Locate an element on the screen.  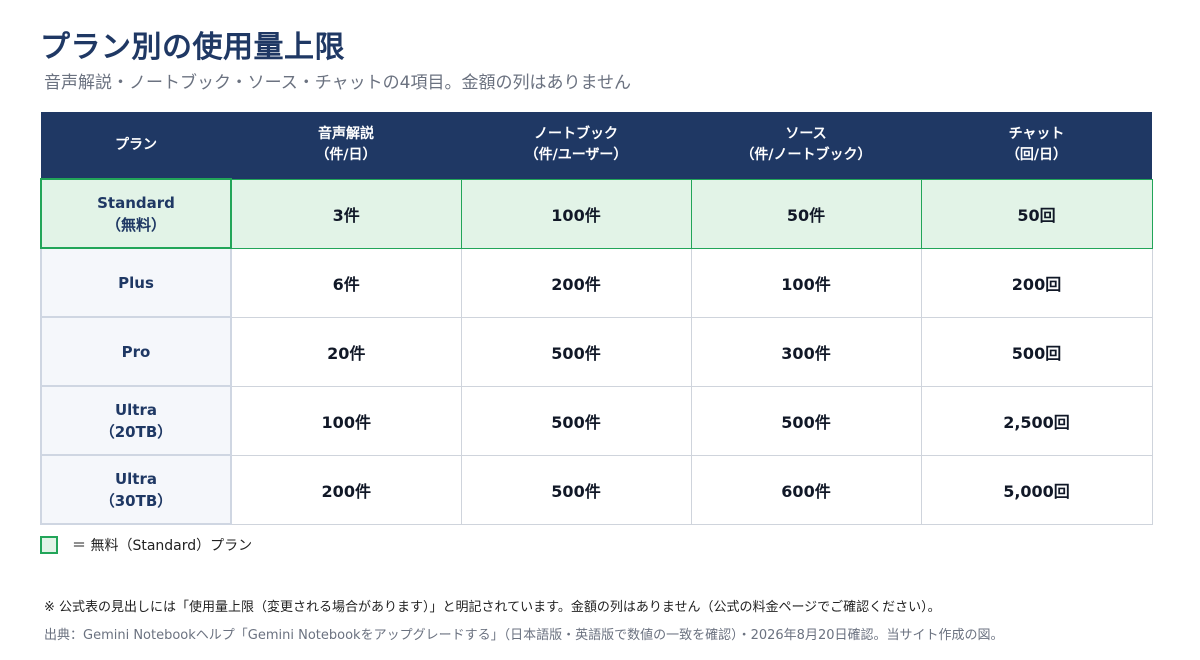
column-header-line1: ソース is located at coordinates (806, 134).